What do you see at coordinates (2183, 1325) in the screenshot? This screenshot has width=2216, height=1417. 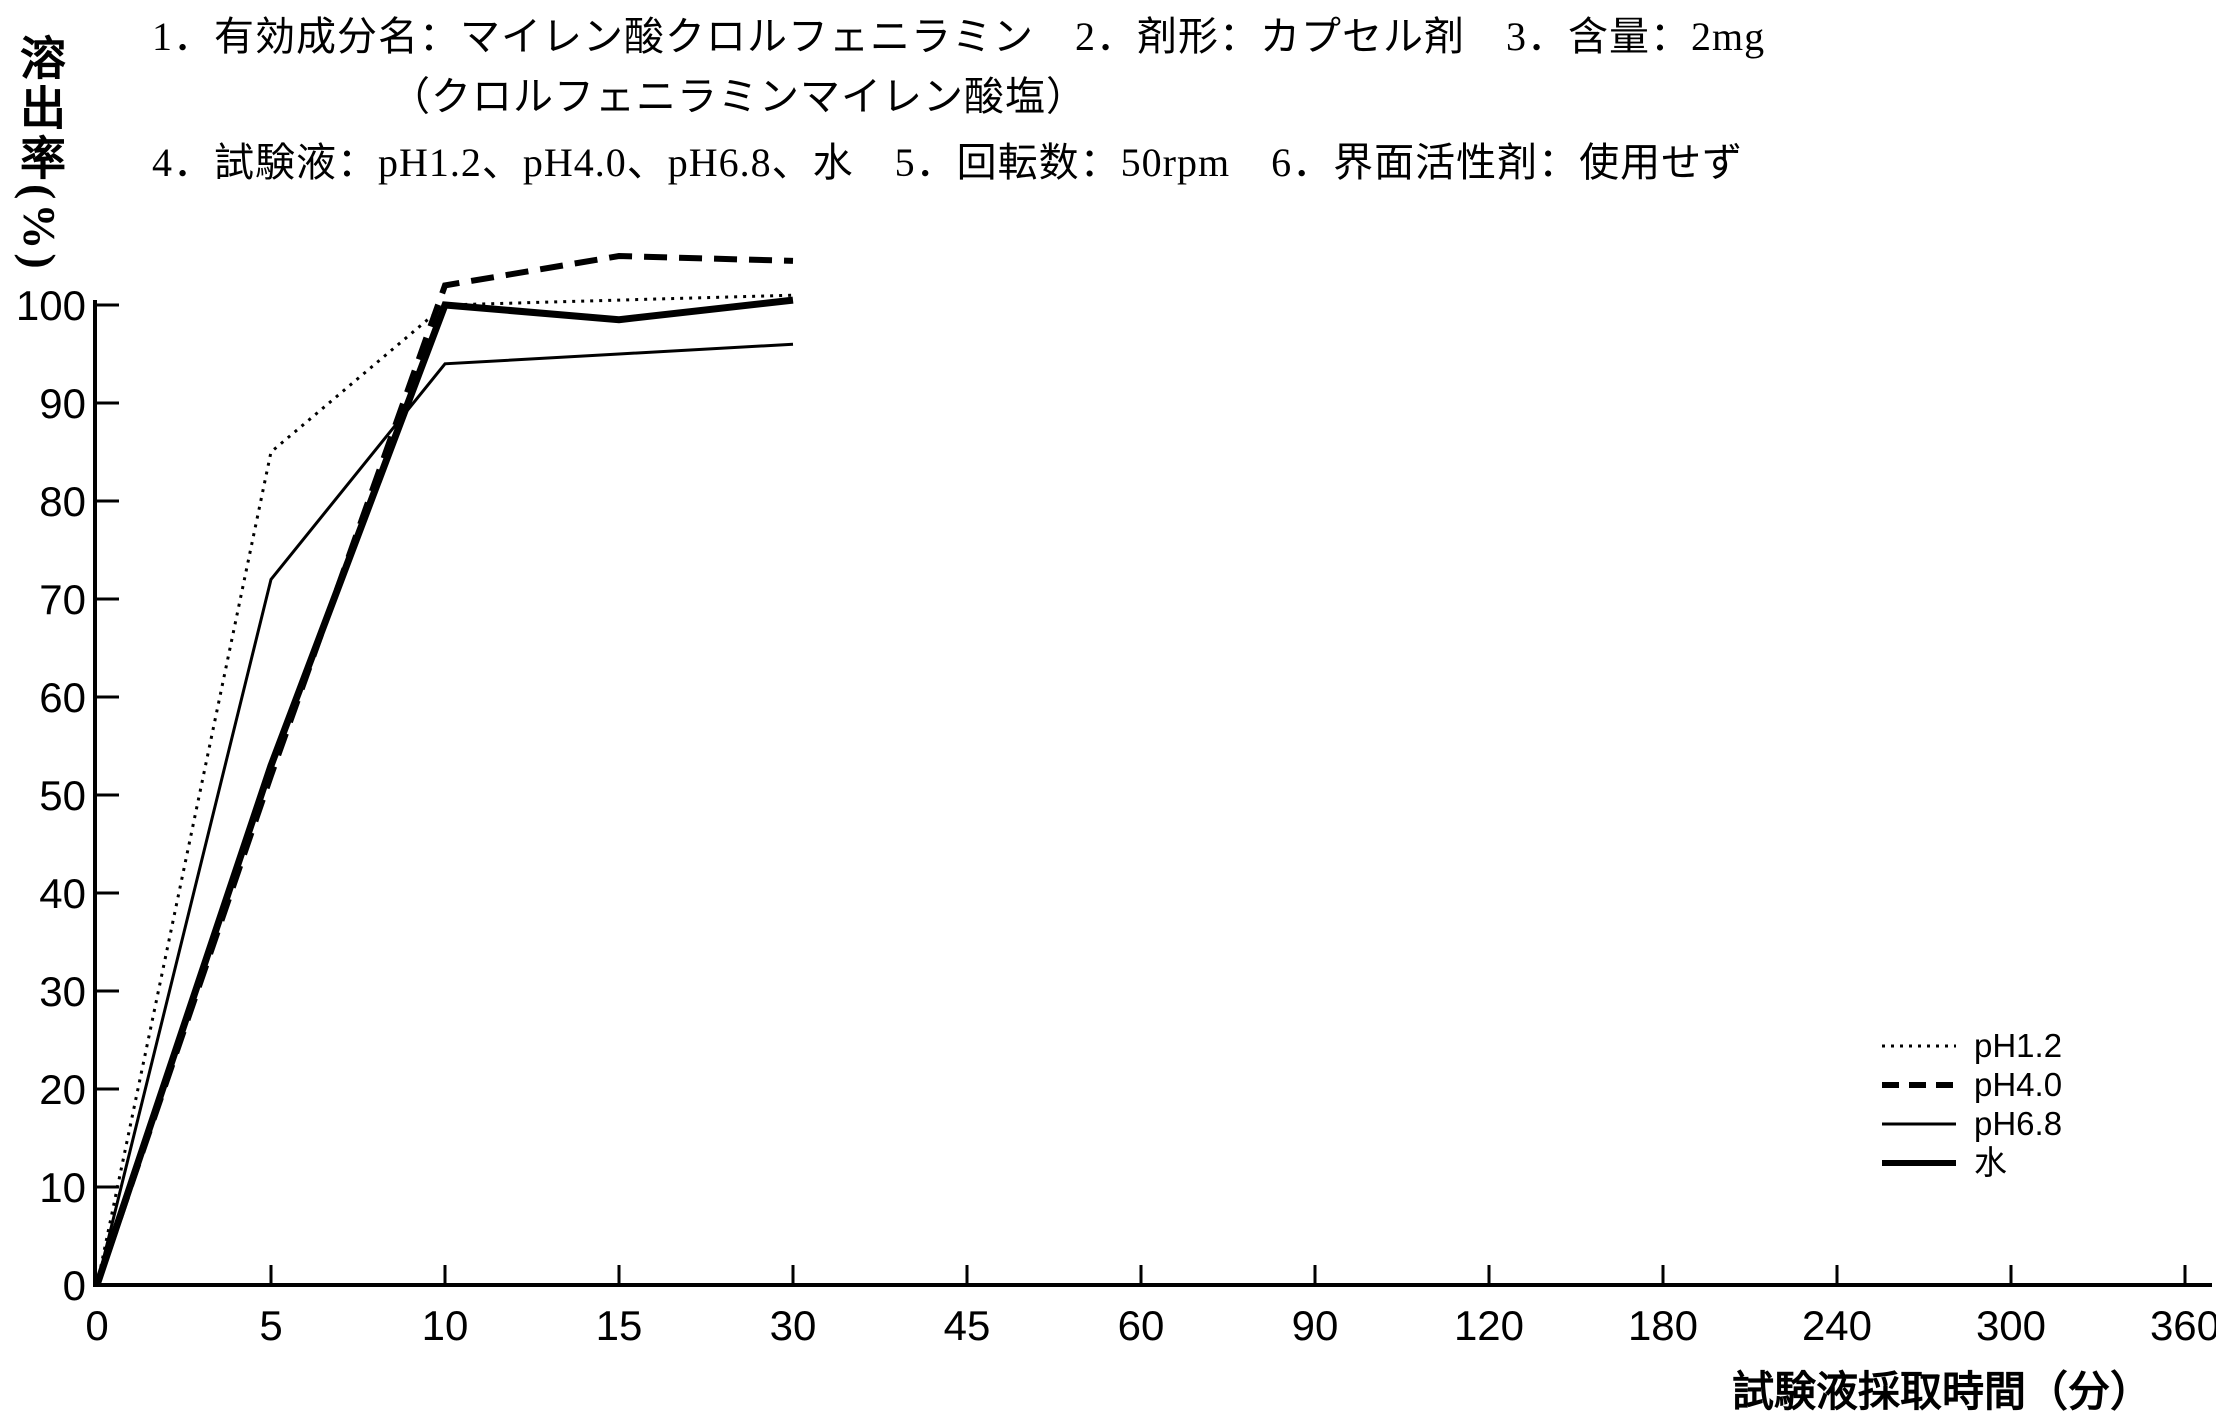 I see `x-tick-label: 360` at bounding box center [2183, 1325].